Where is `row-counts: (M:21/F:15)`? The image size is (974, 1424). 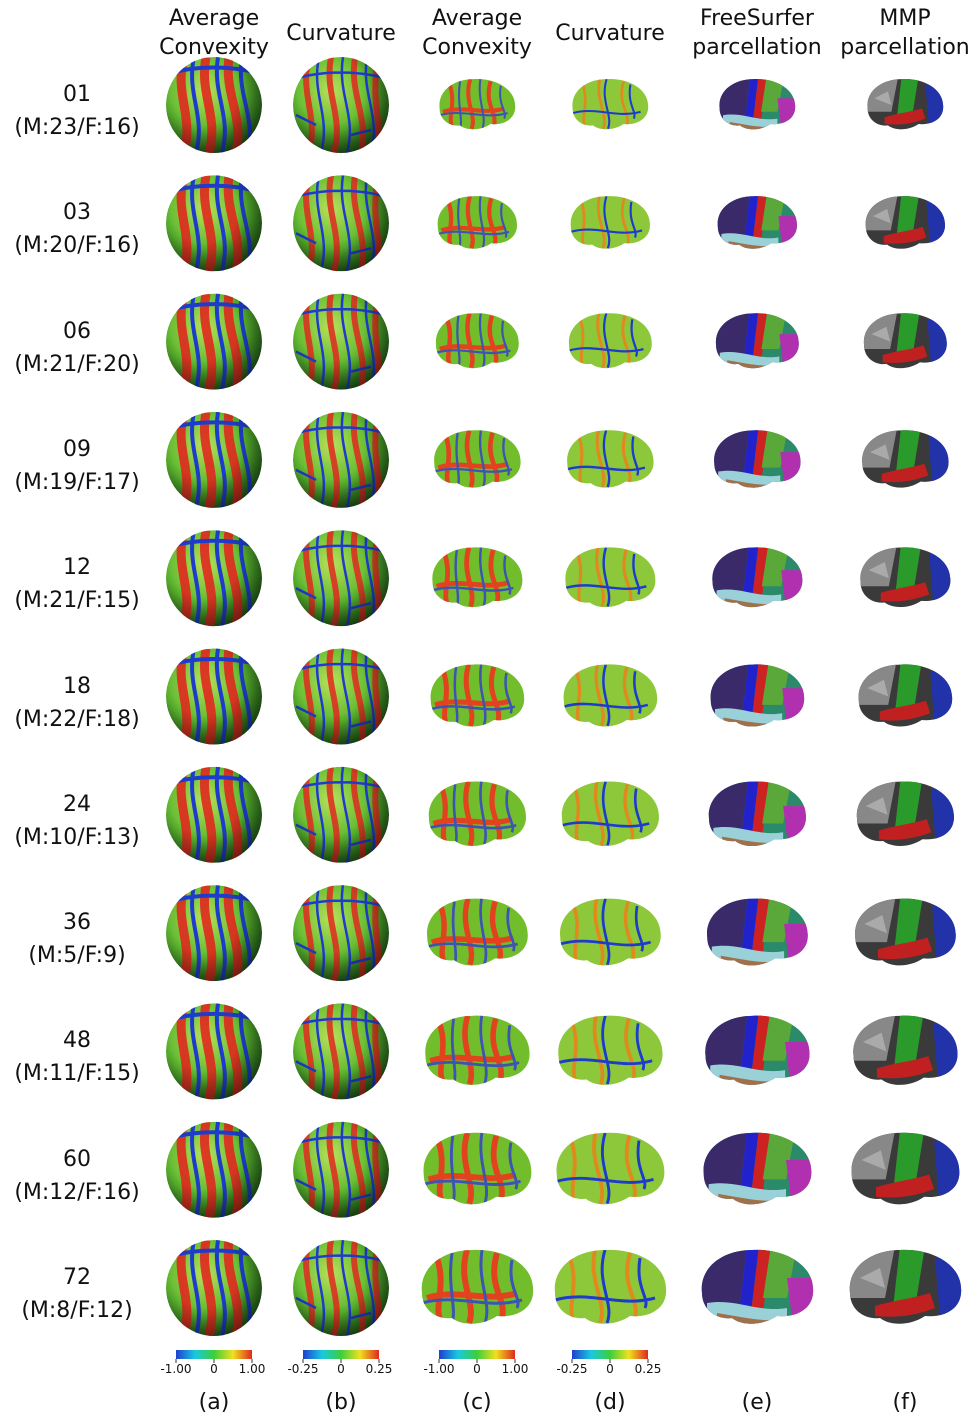 row-counts: (M:21/F:15) is located at coordinates (77, 601).